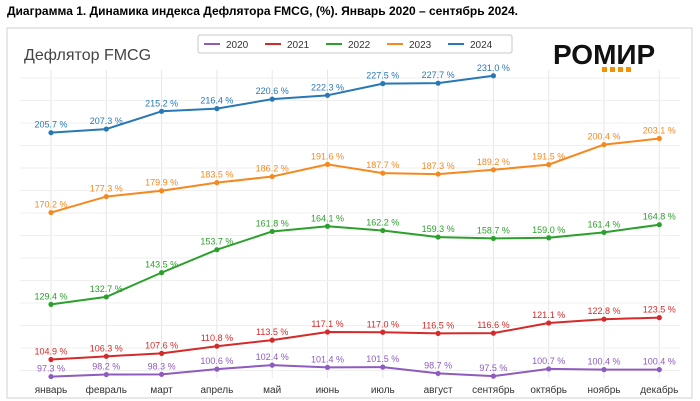  I want to click on legend: 2020 2021 2022 2023 2024, so click(355, 44).